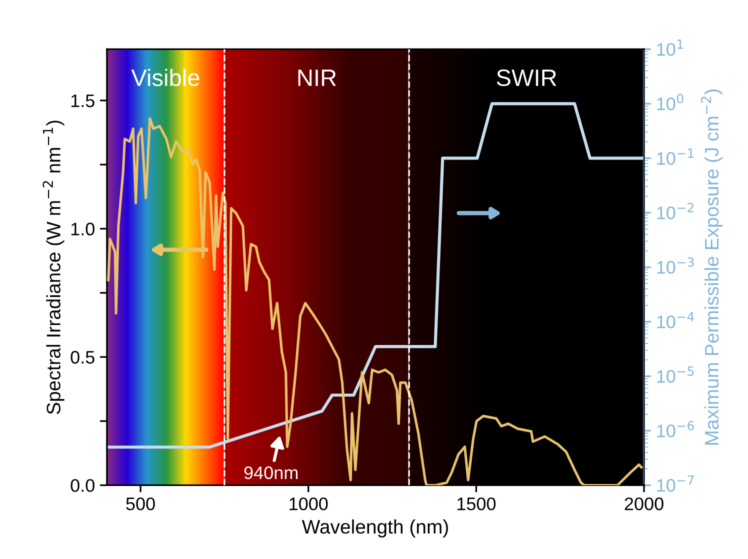  What do you see at coordinates (82, 101) in the screenshot?
I see `y-tick-label: 1.5` at bounding box center [82, 101].